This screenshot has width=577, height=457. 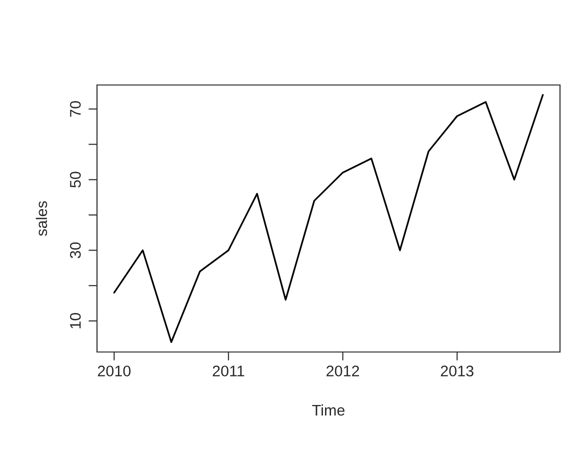 What do you see at coordinates (75, 109) in the screenshot?
I see `y-tick-label: 70` at bounding box center [75, 109].